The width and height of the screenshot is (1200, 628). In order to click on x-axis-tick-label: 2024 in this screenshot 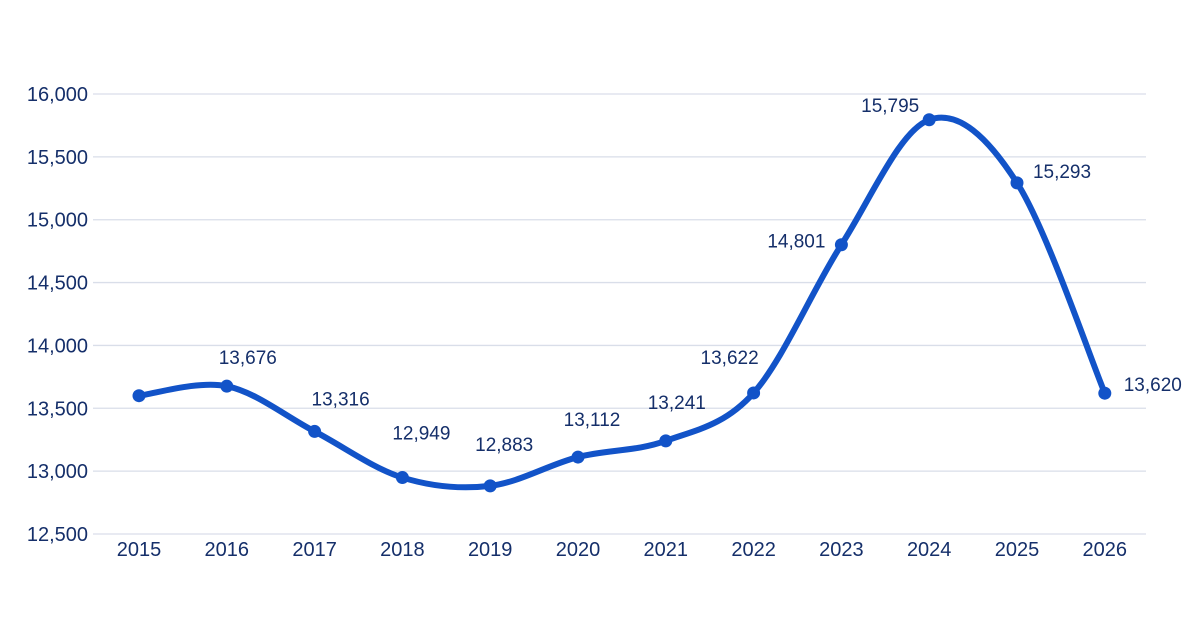, I will do `click(929, 550)`.